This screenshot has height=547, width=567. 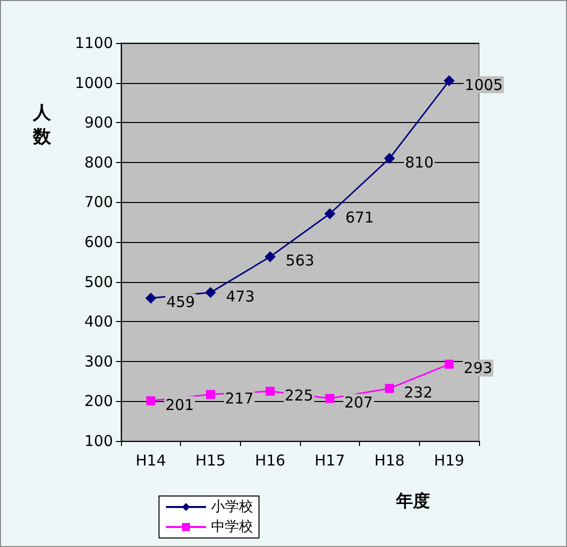 What do you see at coordinates (98, 242) in the screenshot?
I see `y-tick-label: 600` at bounding box center [98, 242].